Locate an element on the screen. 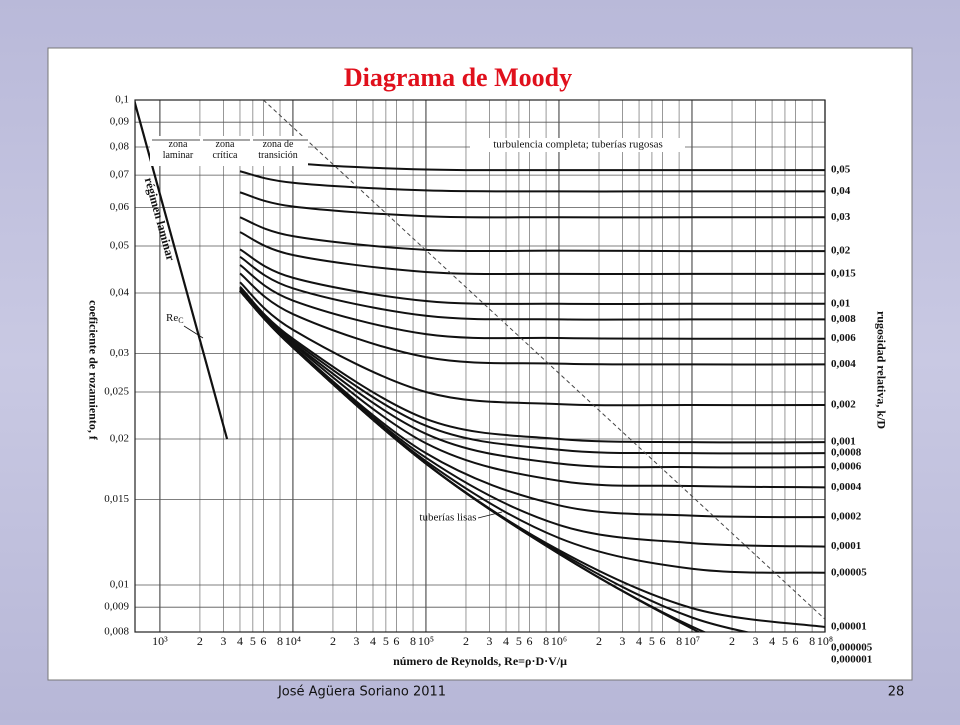 This screenshot has height=725, width=960. x-tick-label: 10³ is located at coordinates (160, 641).